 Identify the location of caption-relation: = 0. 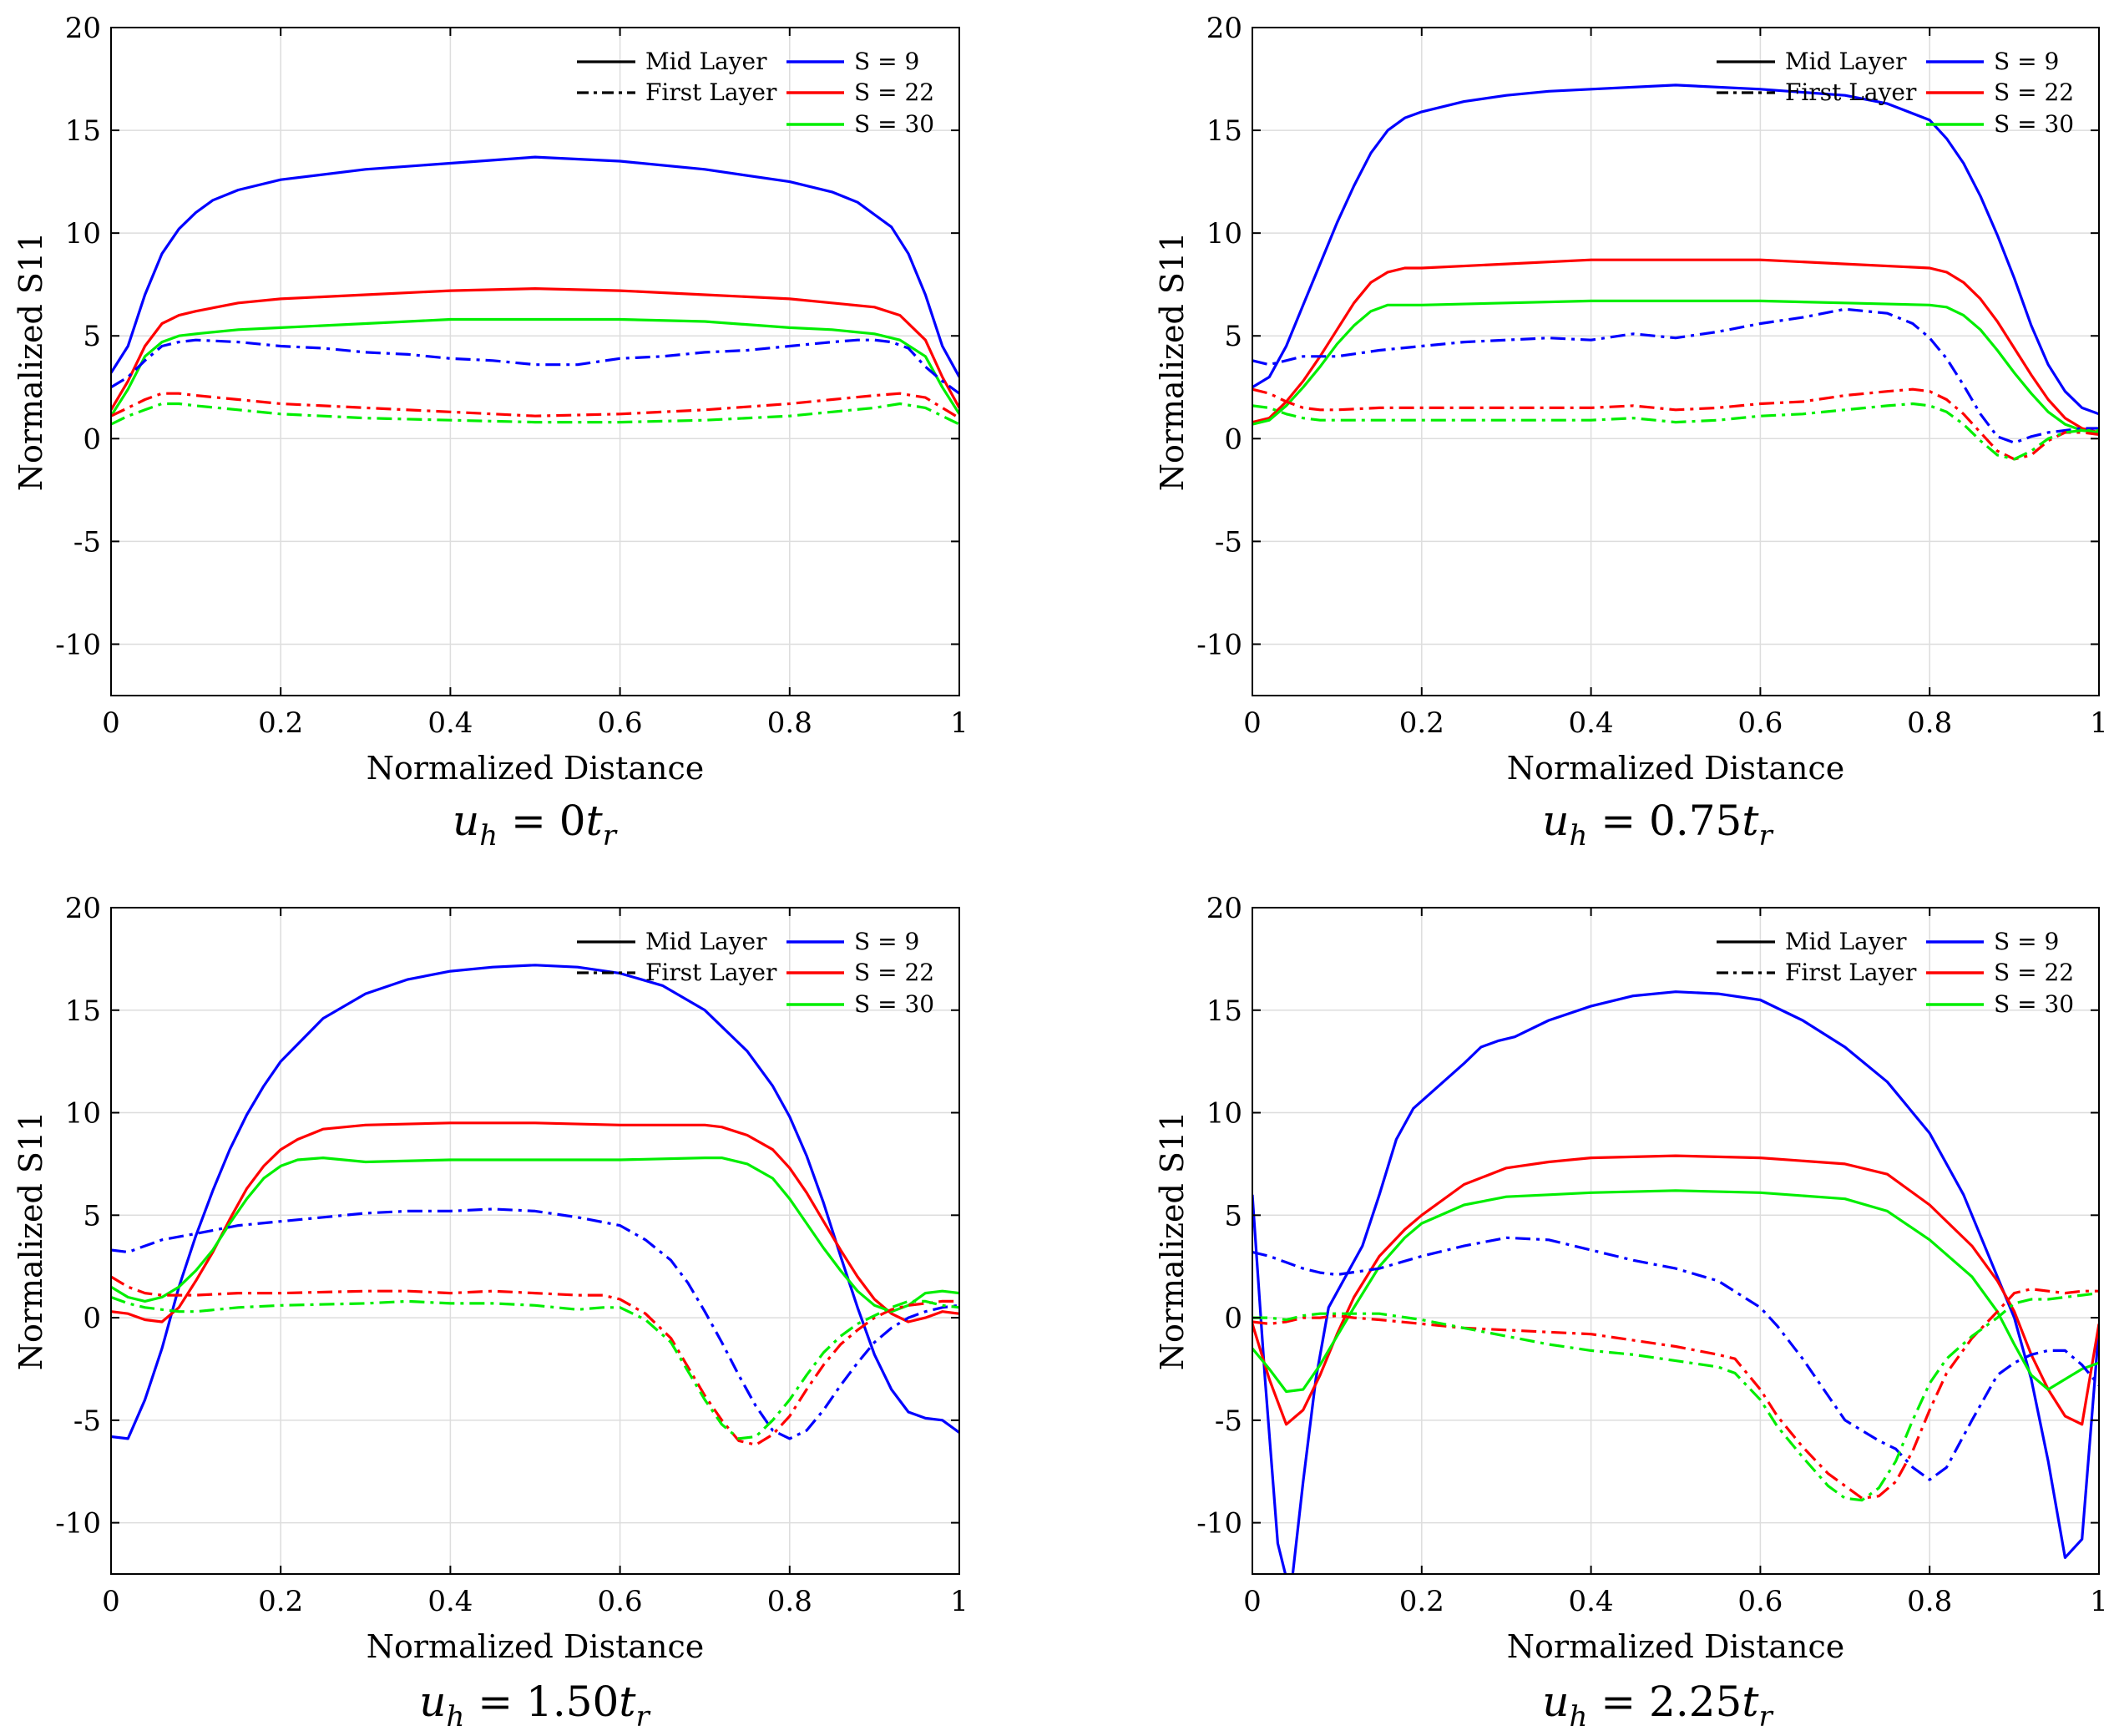
(542, 821).